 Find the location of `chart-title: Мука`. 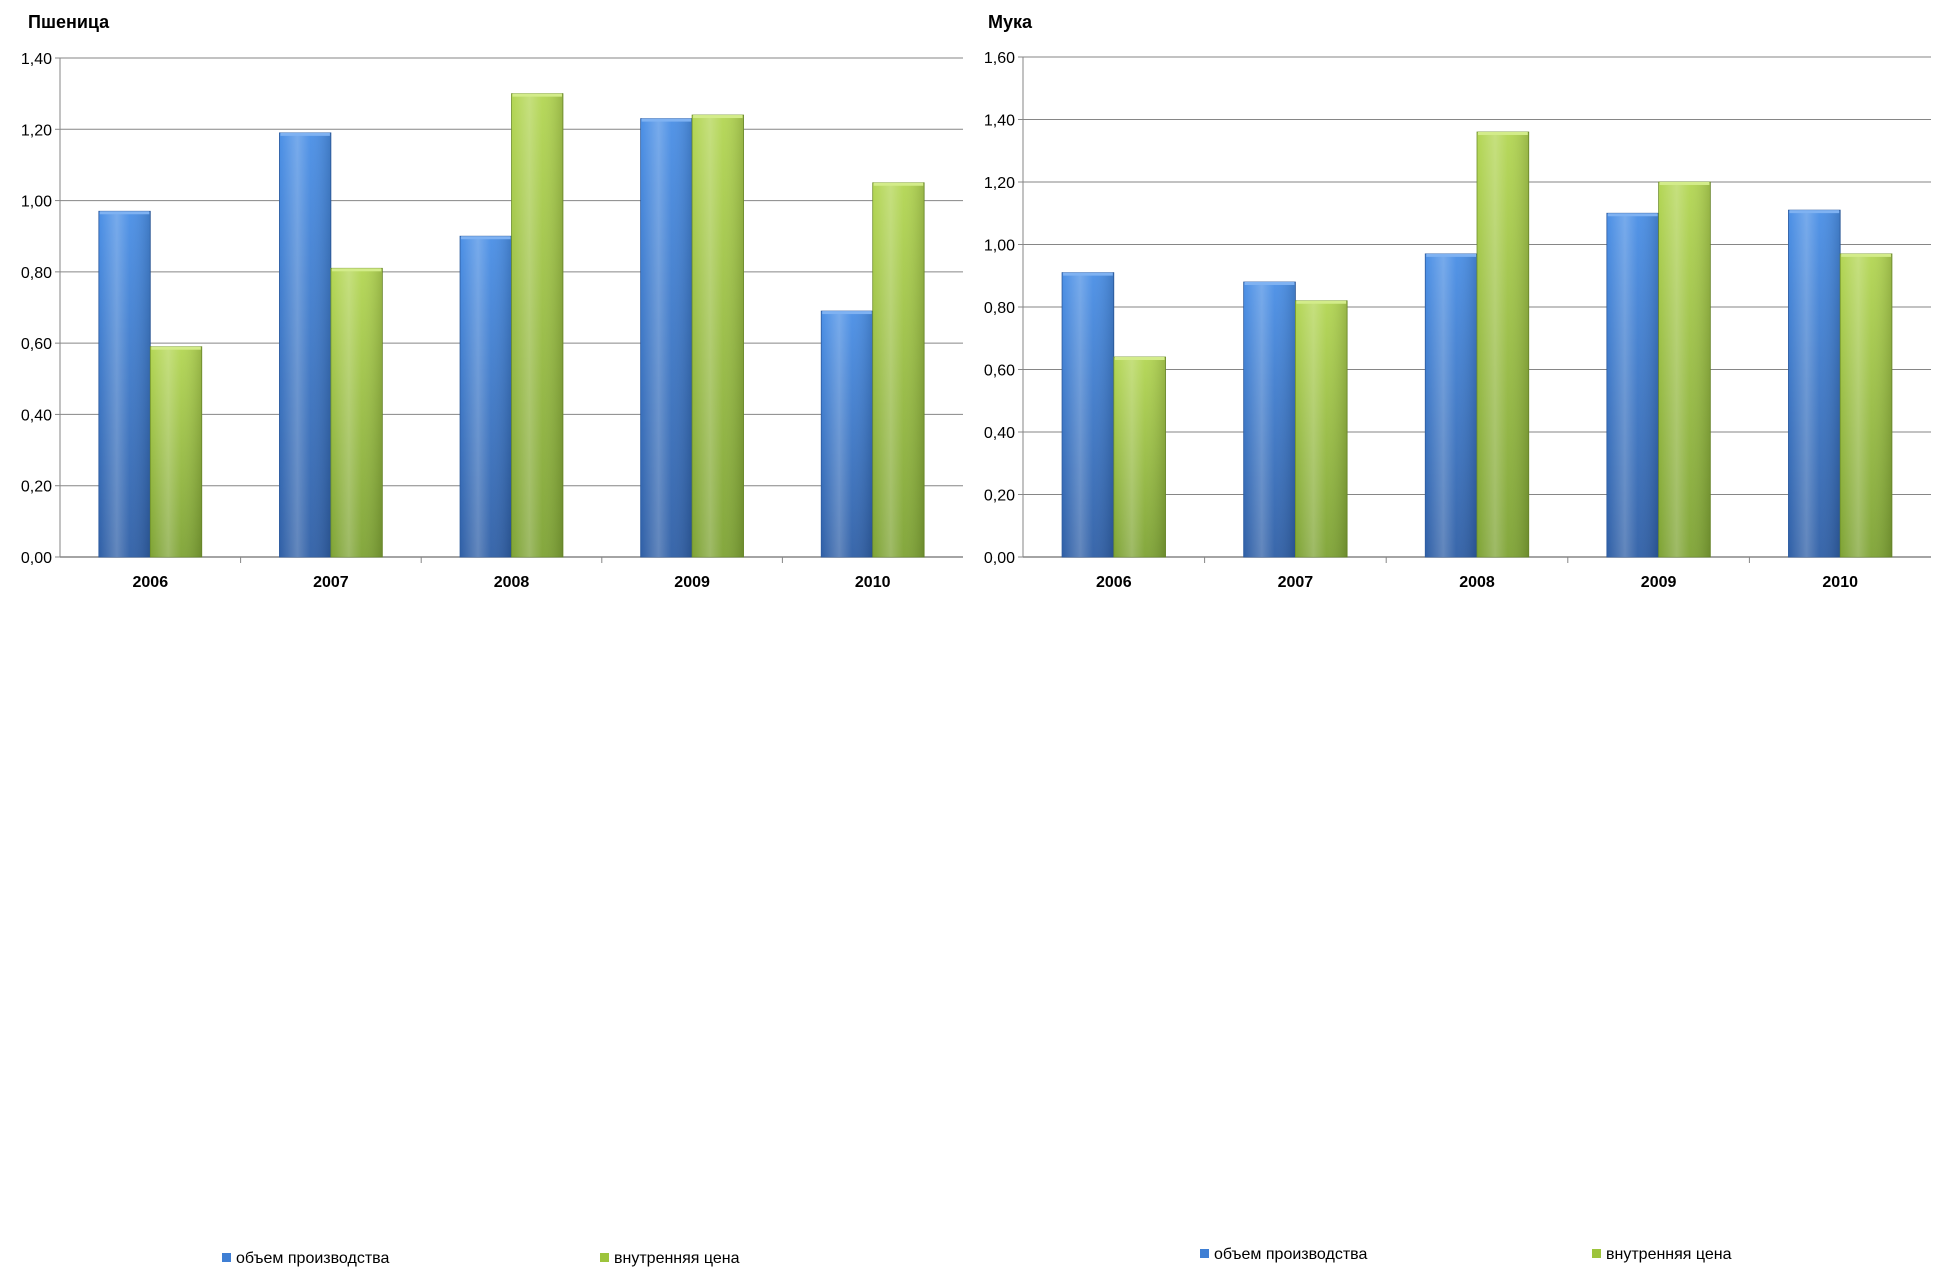

chart-title: Мука is located at coordinates (1010, 22).